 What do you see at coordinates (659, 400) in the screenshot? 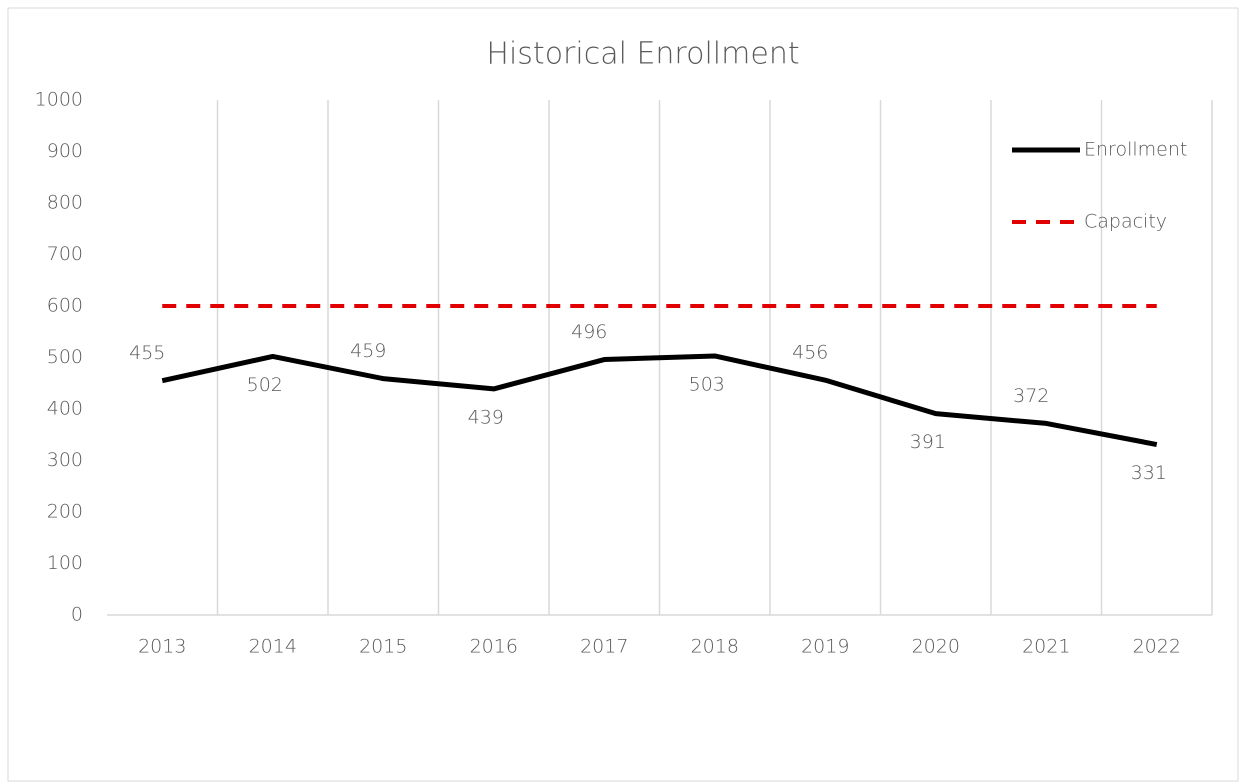
I see `series-line` at bounding box center [659, 400].